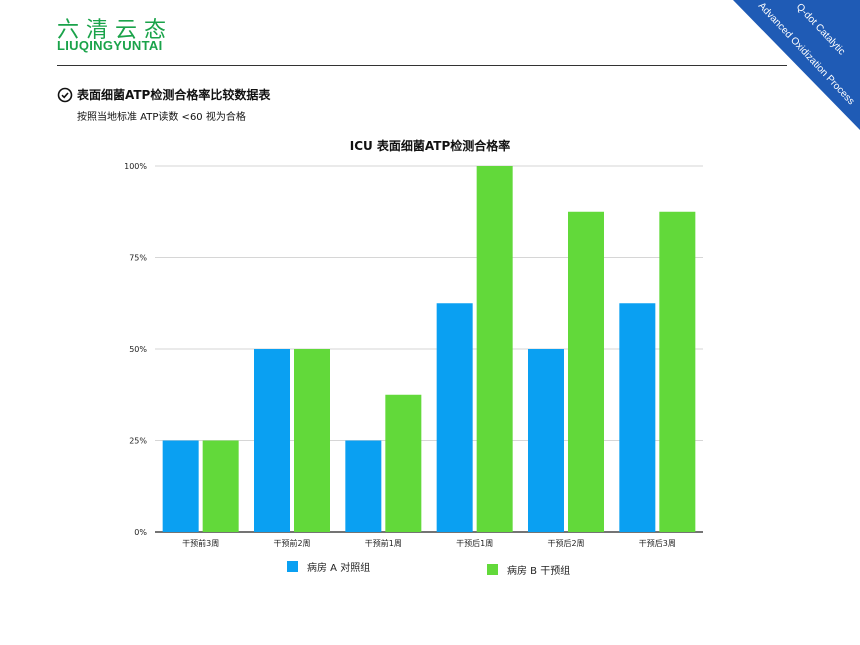 The height and width of the screenshot is (645, 860). What do you see at coordinates (565, 543) in the screenshot?
I see `x-tick-label: 干预后2周` at bounding box center [565, 543].